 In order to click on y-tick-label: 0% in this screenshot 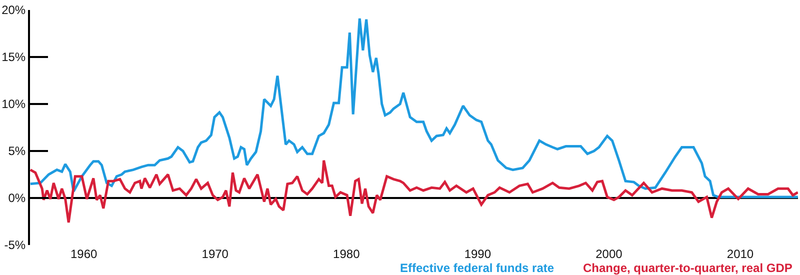, I will do `click(17, 198)`.